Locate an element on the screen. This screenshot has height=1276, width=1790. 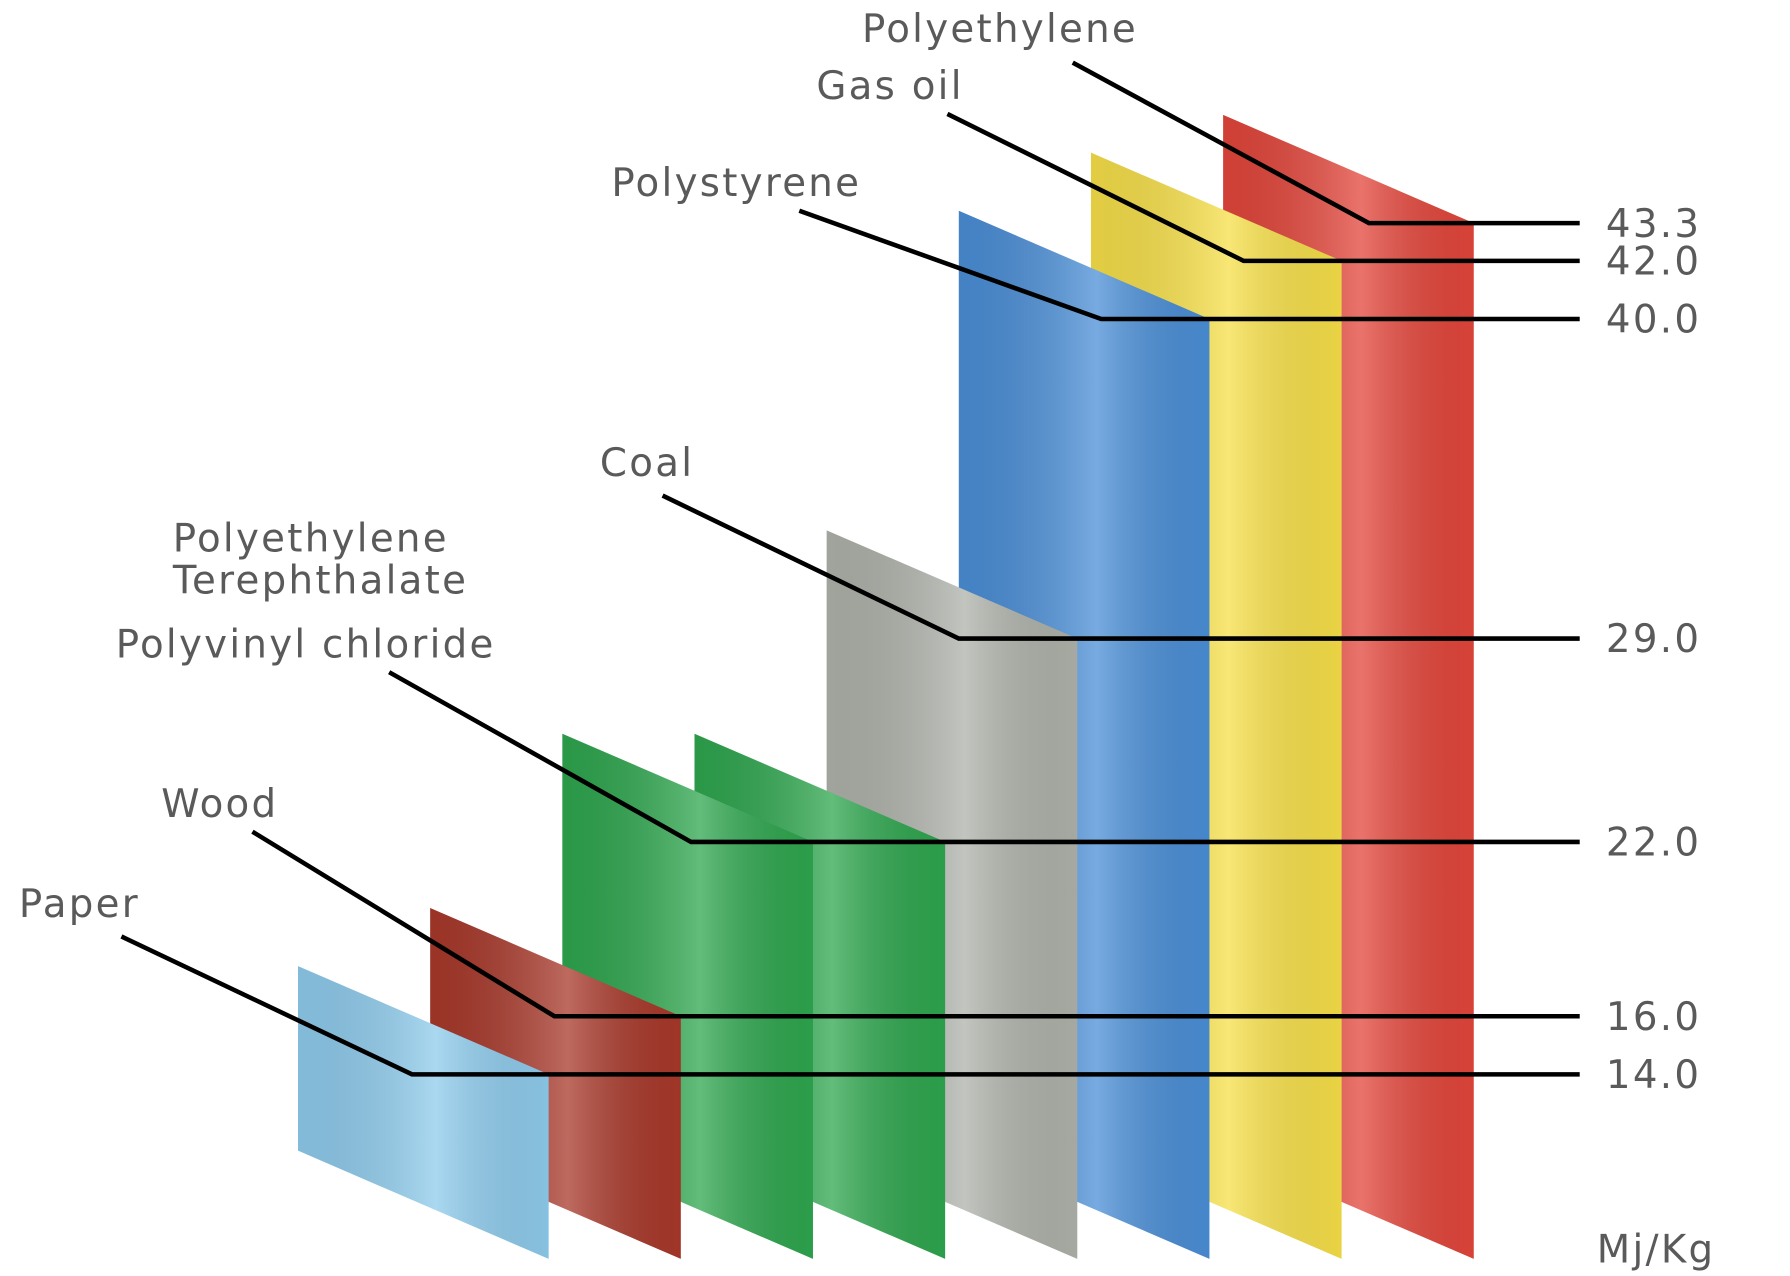
value-label: 42.0 is located at coordinates (1653, 262).